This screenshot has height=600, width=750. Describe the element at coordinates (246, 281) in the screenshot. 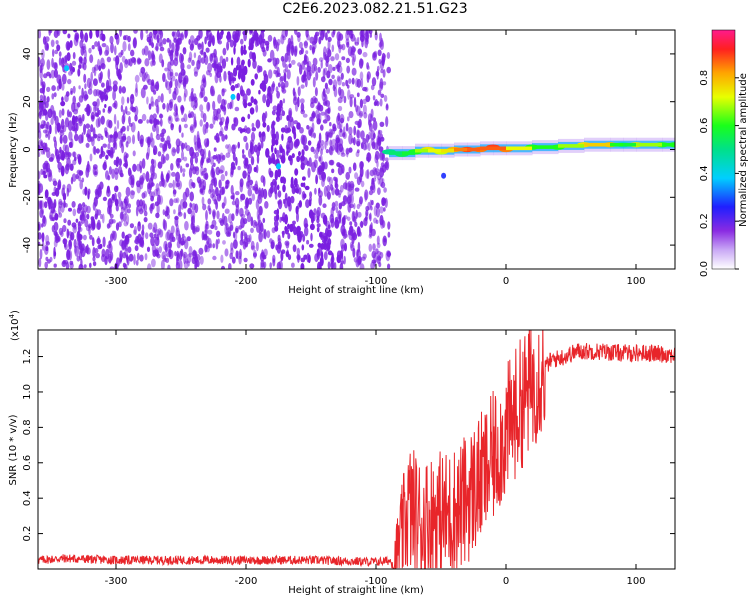

I see `top-x-tick-label: -200` at that location.